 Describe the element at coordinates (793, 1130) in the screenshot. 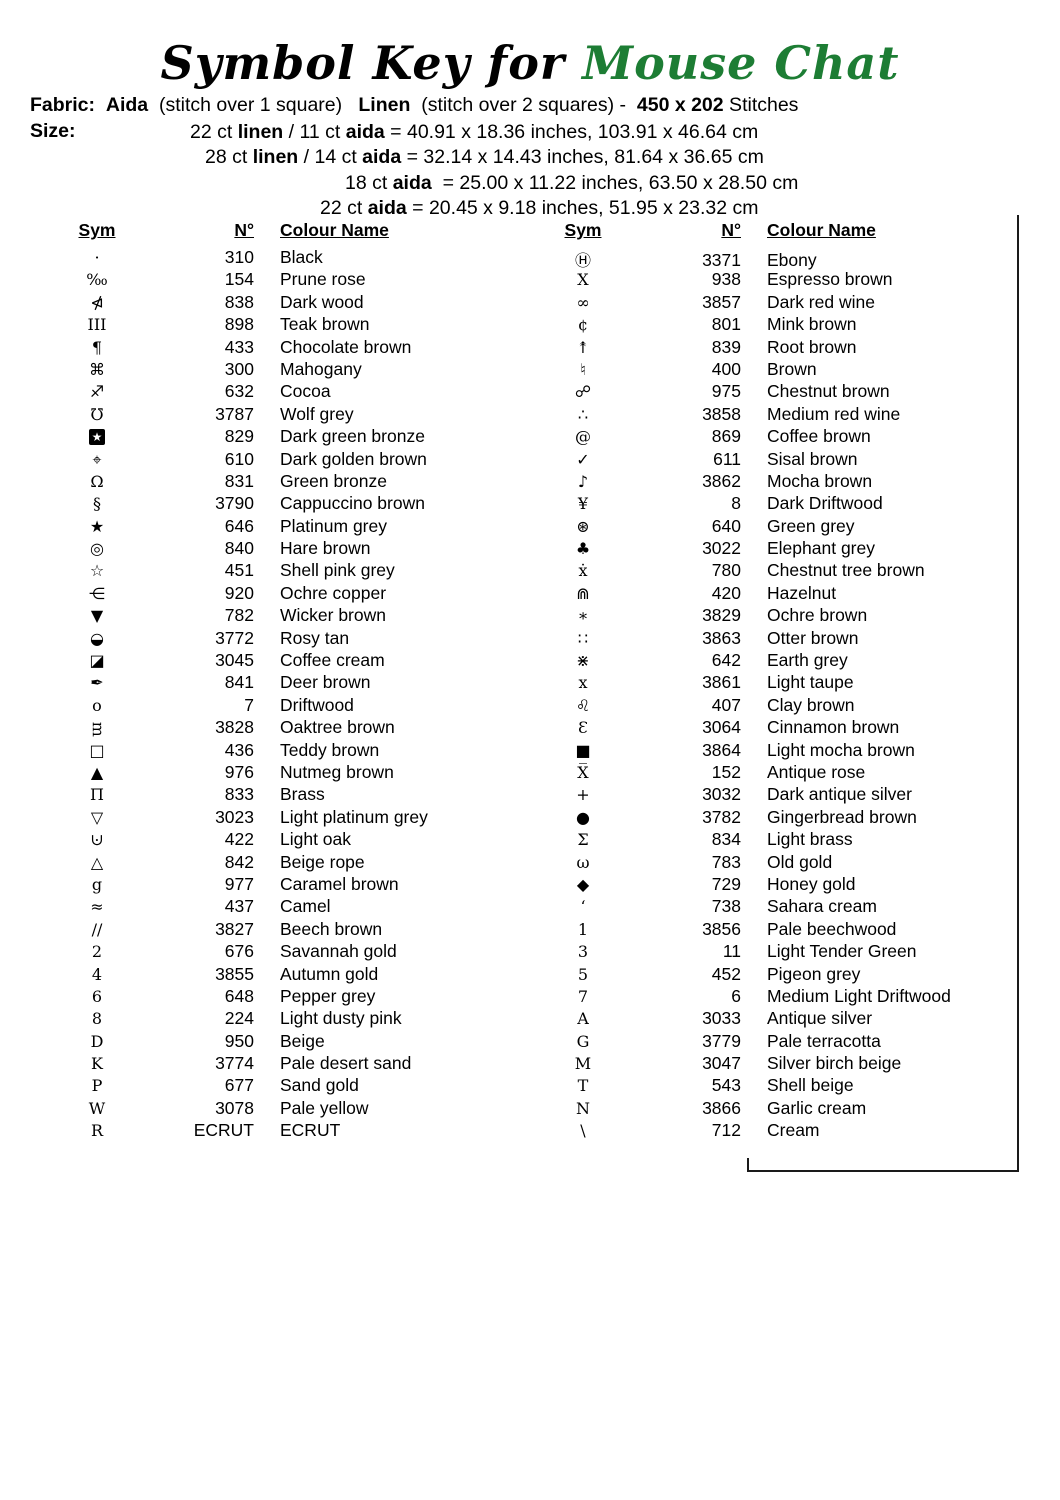

I see `colour-name: Cream` at that location.